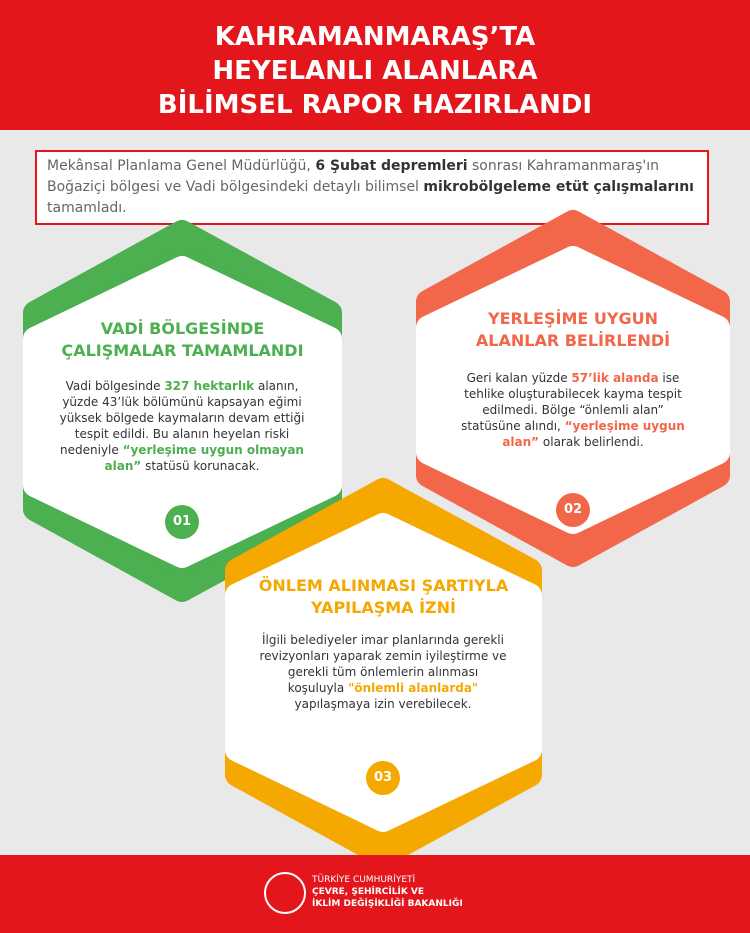 The width and height of the screenshot is (750, 933). What do you see at coordinates (375, 105) in the screenshot?
I see `title-line: BİLİMSEL RAPOR HAZIRLANDI` at bounding box center [375, 105].